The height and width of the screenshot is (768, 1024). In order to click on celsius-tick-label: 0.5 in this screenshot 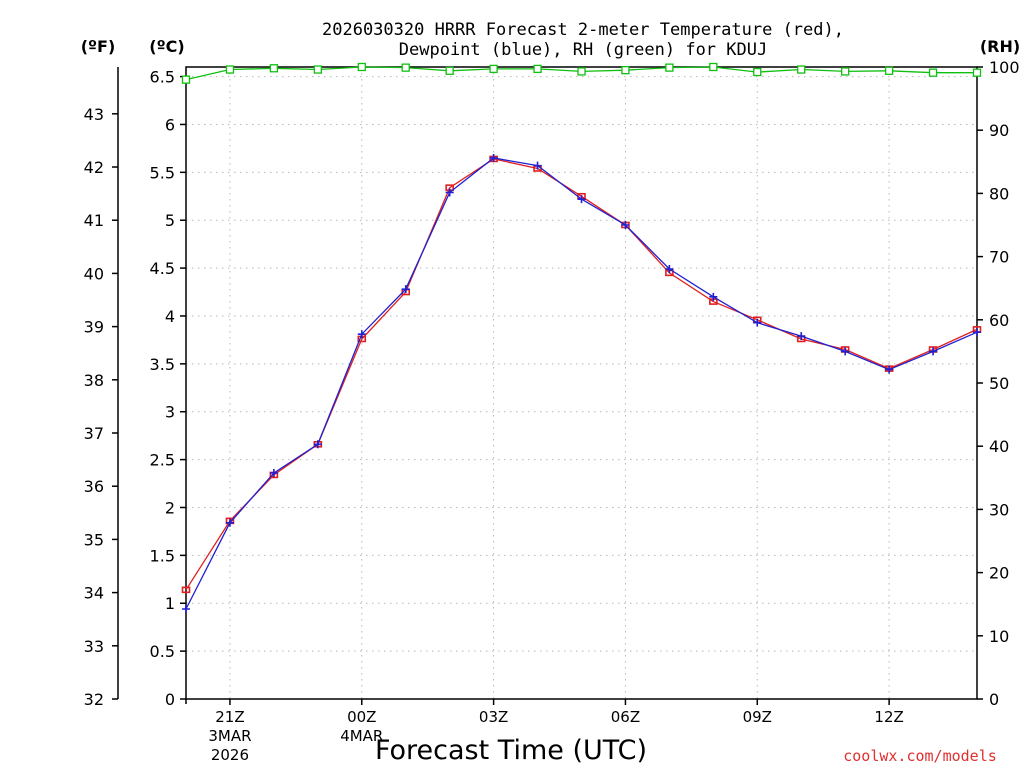, I will do `click(162, 651)`.